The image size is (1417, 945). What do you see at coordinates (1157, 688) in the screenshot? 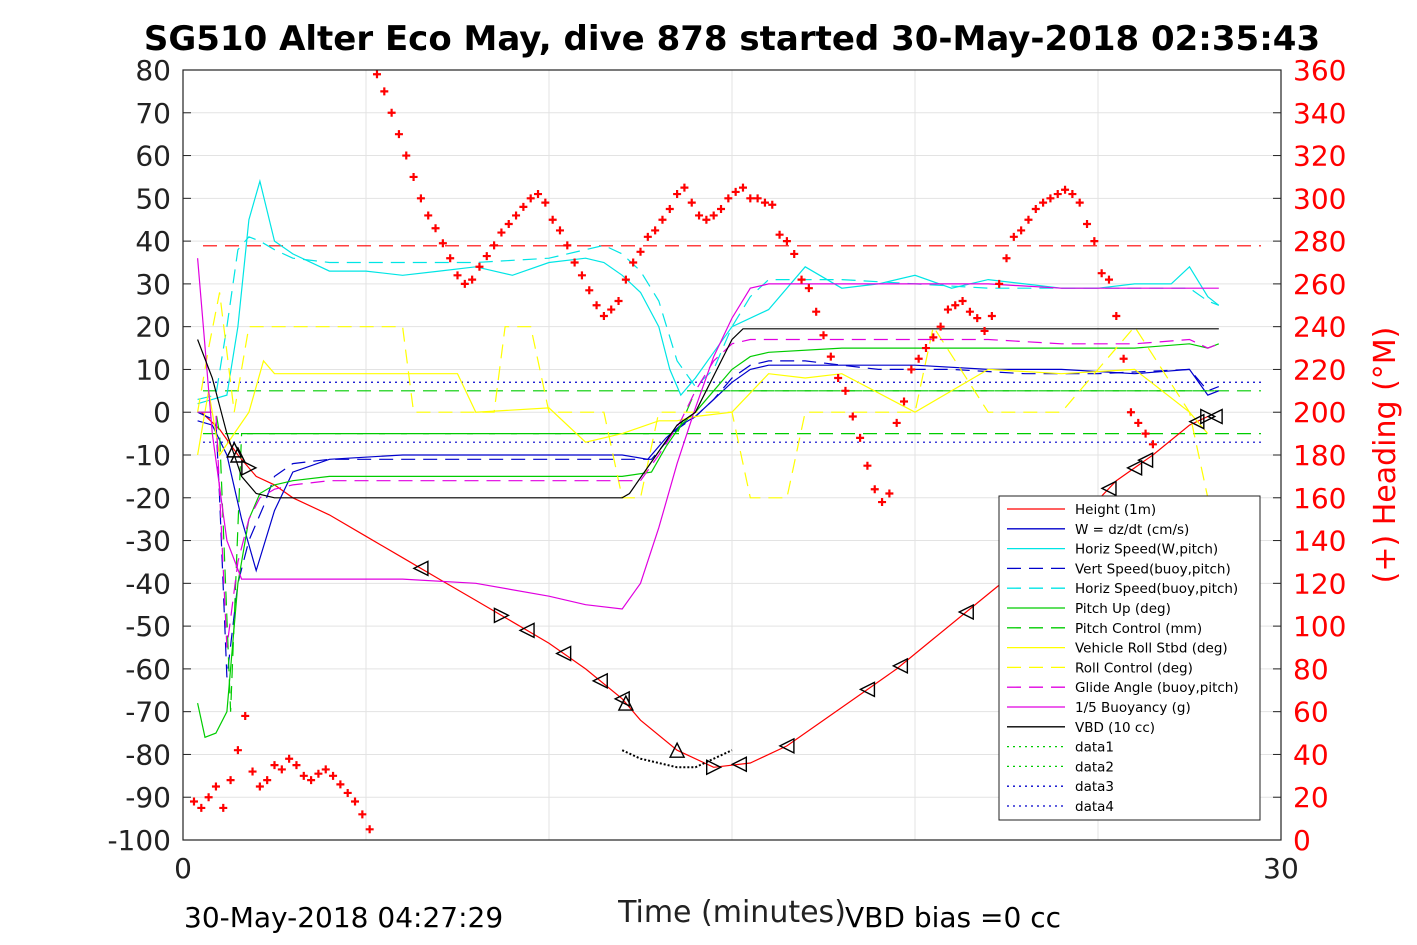
I see `legend-label: Glide Angle (buoy,pitch)` at bounding box center [1157, 688].